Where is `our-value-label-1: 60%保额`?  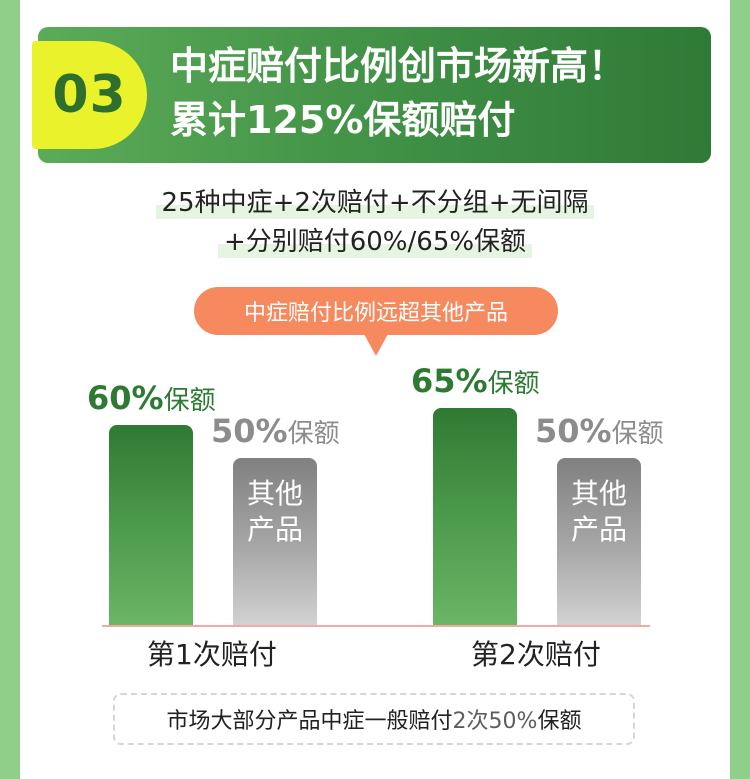 our-value-label-1: 60%保额 is located at coordinates (151, 398).